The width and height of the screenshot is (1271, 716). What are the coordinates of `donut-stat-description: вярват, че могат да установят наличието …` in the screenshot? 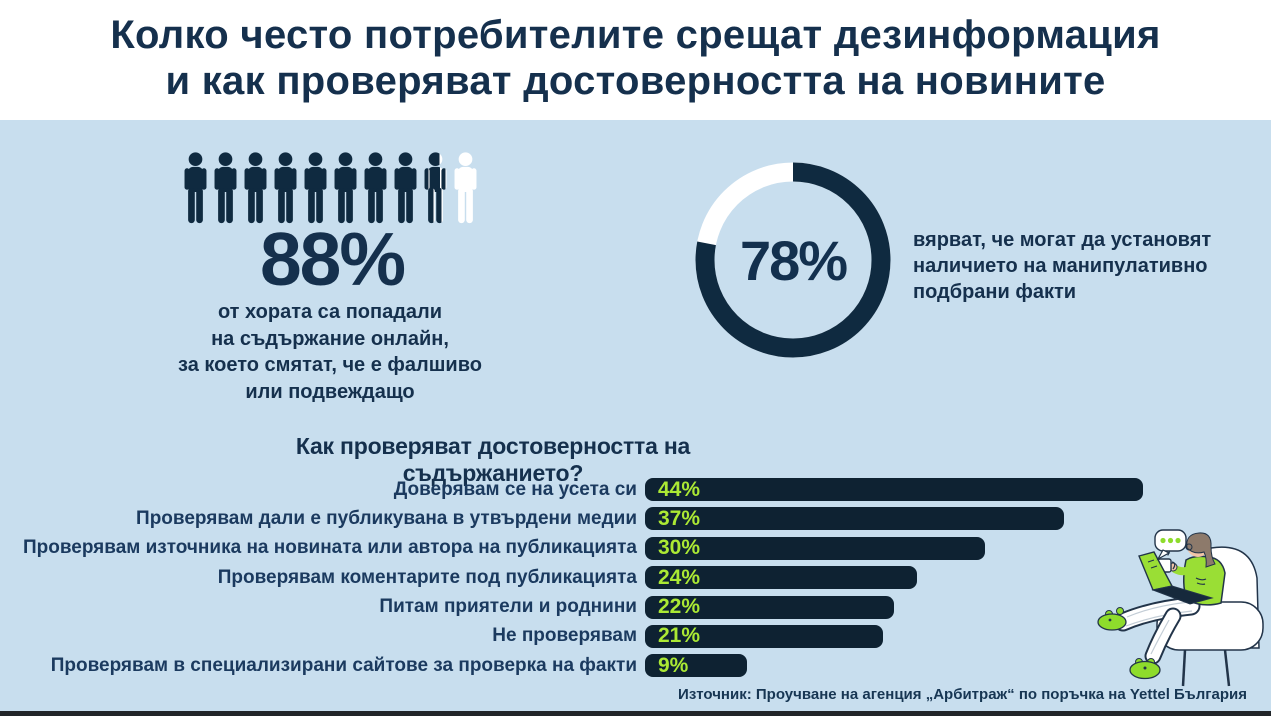 It's located at (1062, 266).